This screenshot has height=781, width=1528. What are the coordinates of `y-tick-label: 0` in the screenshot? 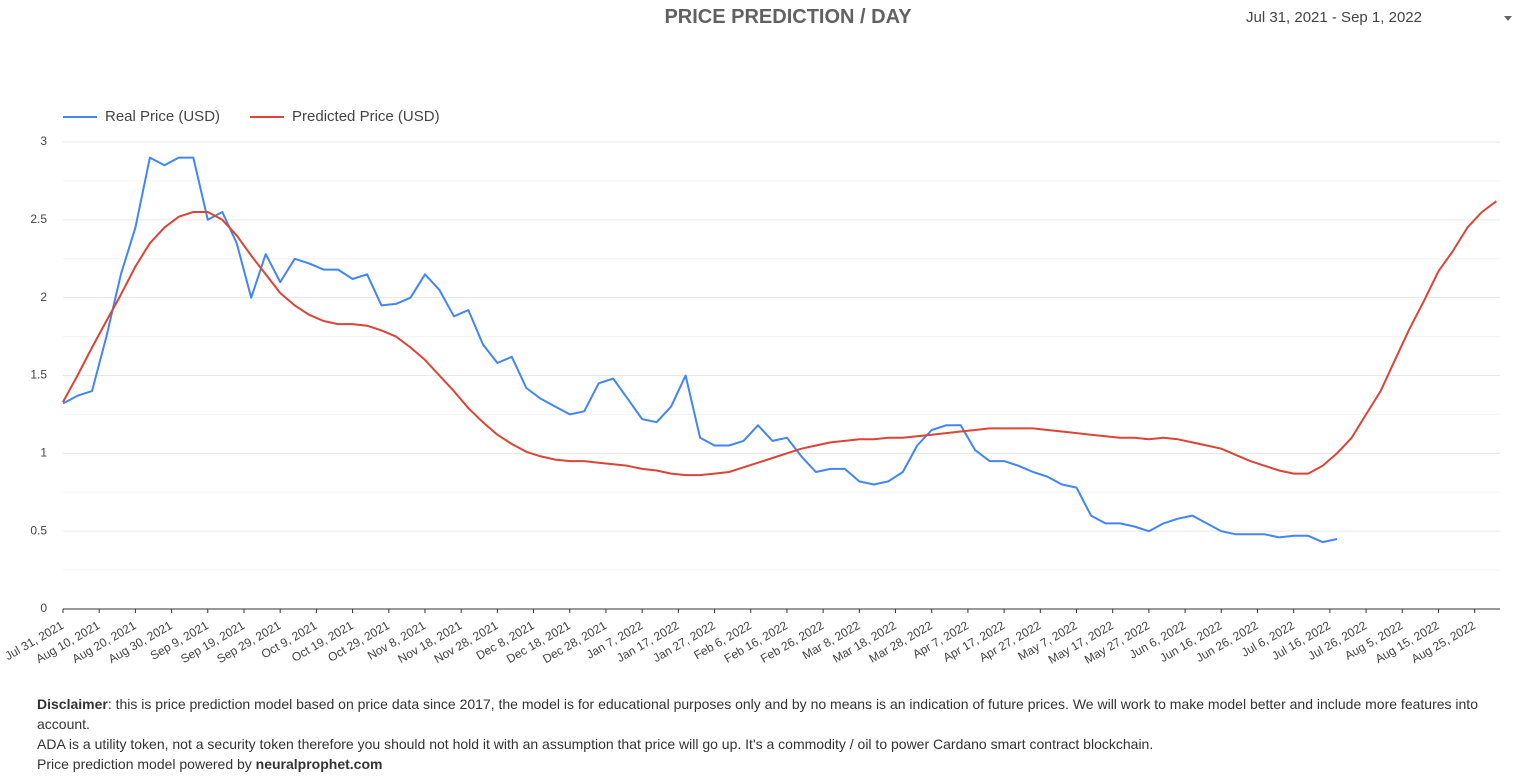 It's located at (43, 608).